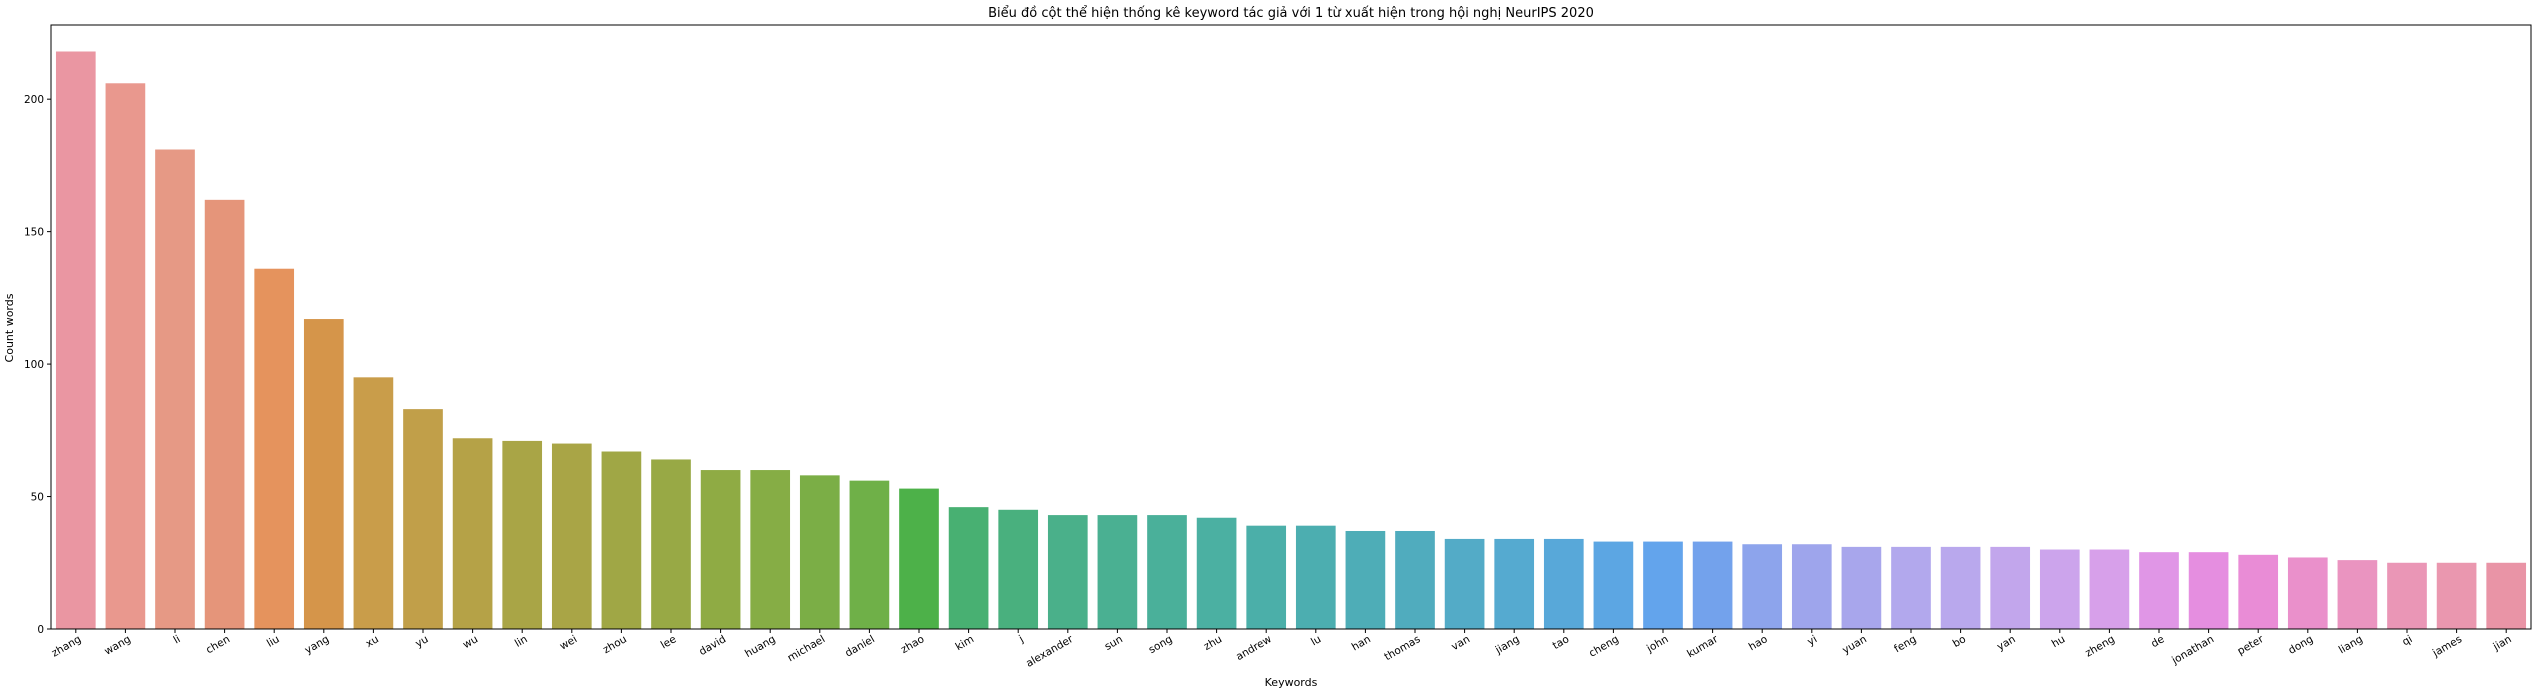 This screenshot has height=696, width=2539. I want to click on y-tick-label: 150, so click(34, 233).